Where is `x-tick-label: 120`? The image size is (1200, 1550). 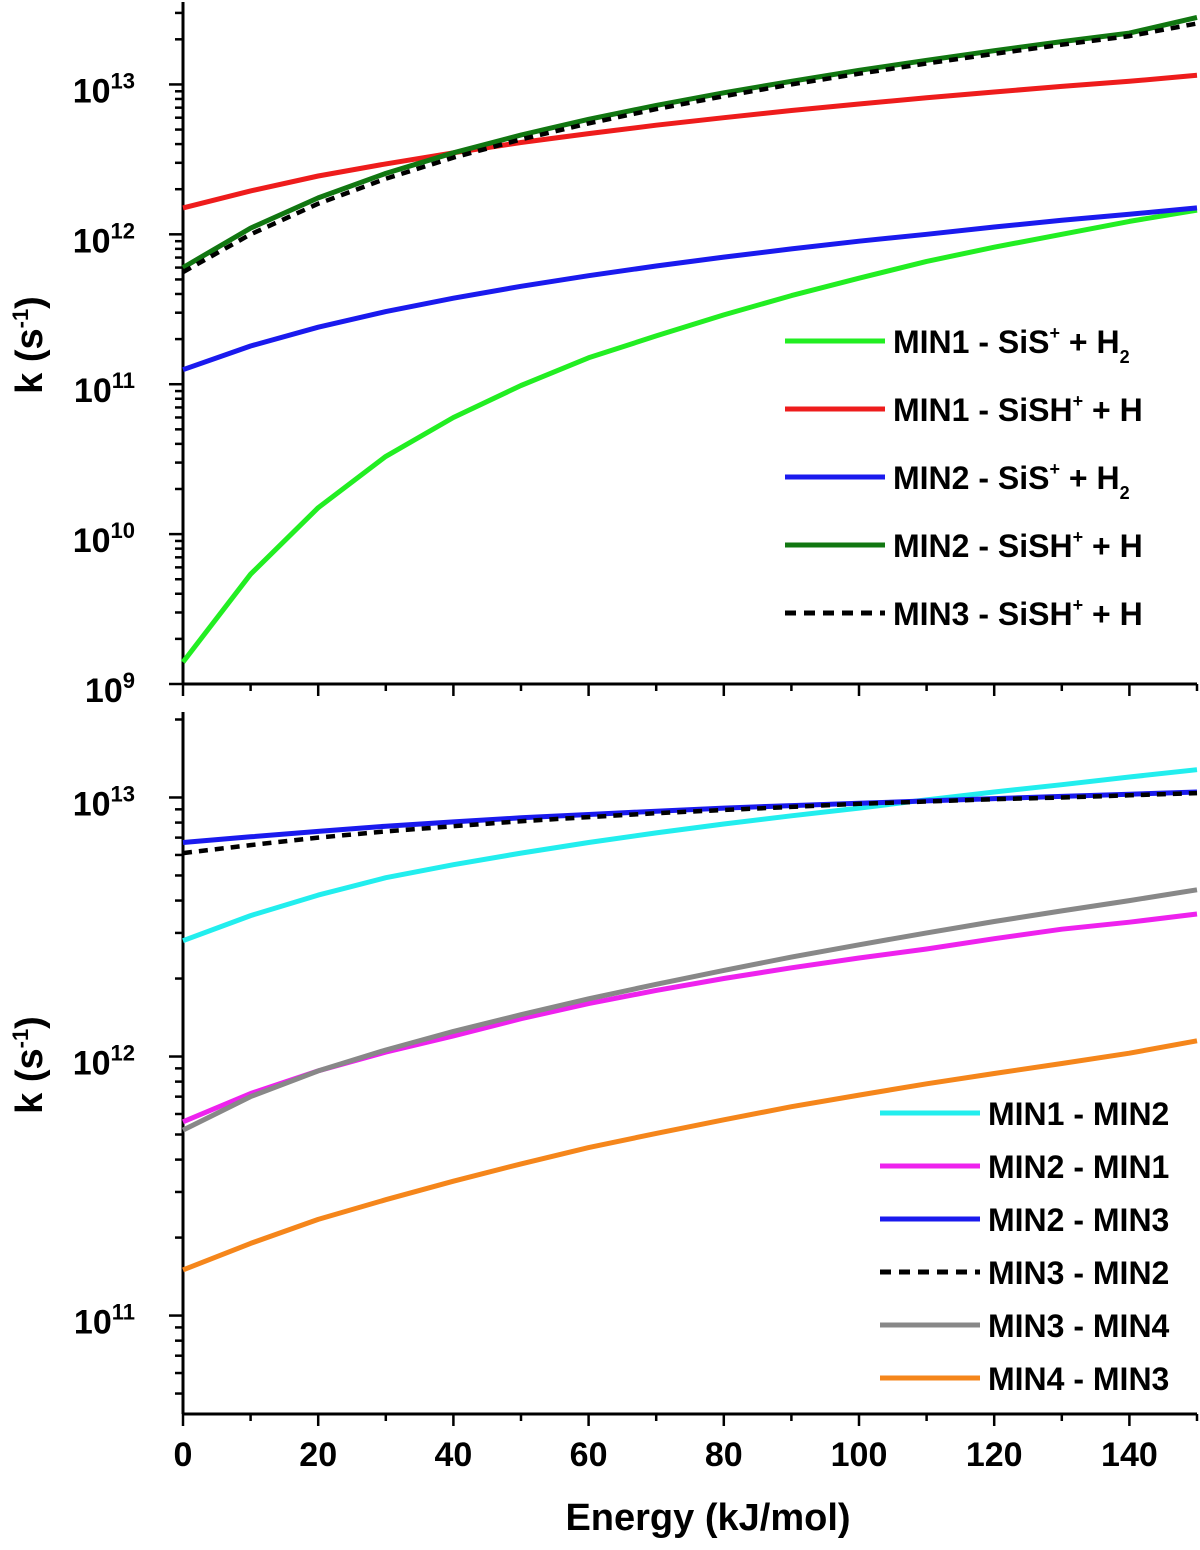 x-tick-label: 120 is located at coordinates (994, 1455).